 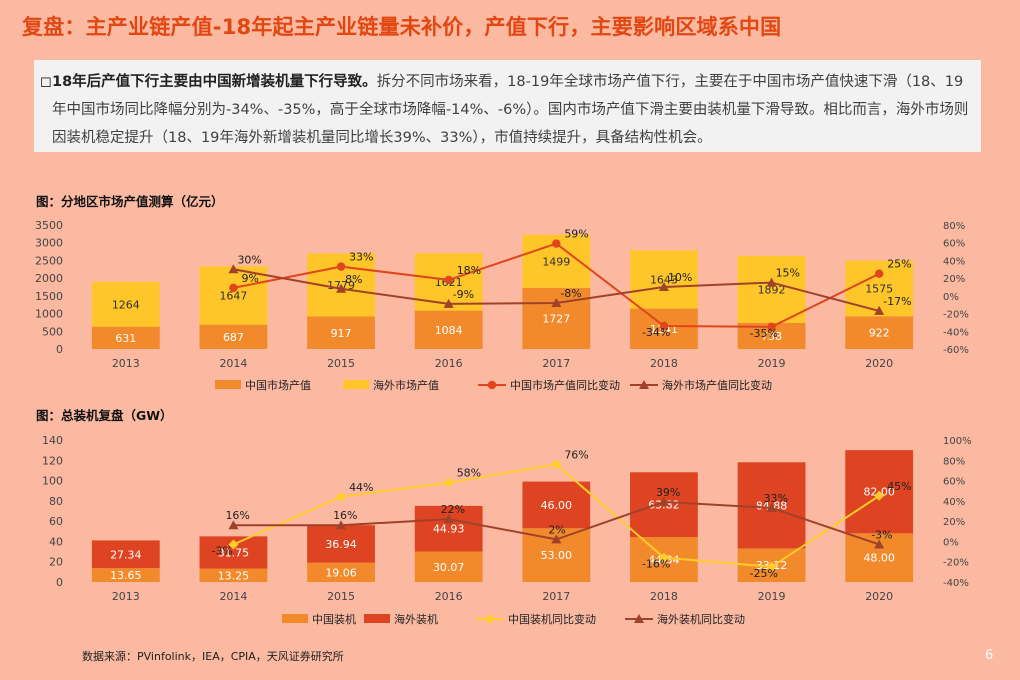 I want to click on line-value-label: -8%, so click(x=570, y=293).